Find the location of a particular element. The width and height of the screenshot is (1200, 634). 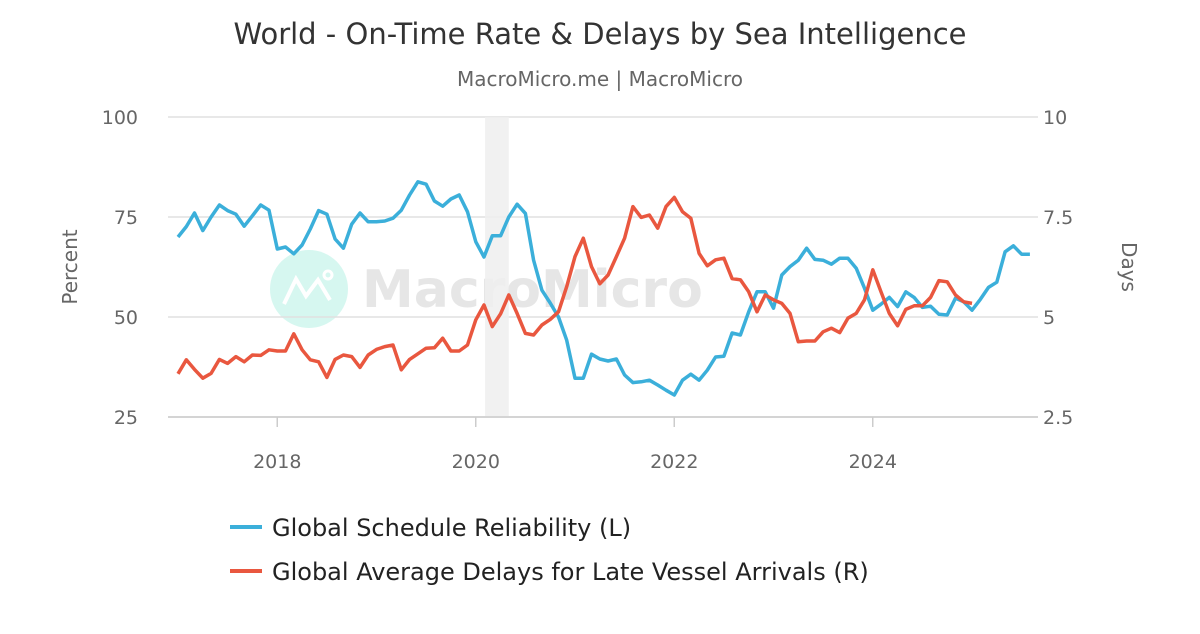

watermark: MacroMicro is located at coordinates (486, 289).